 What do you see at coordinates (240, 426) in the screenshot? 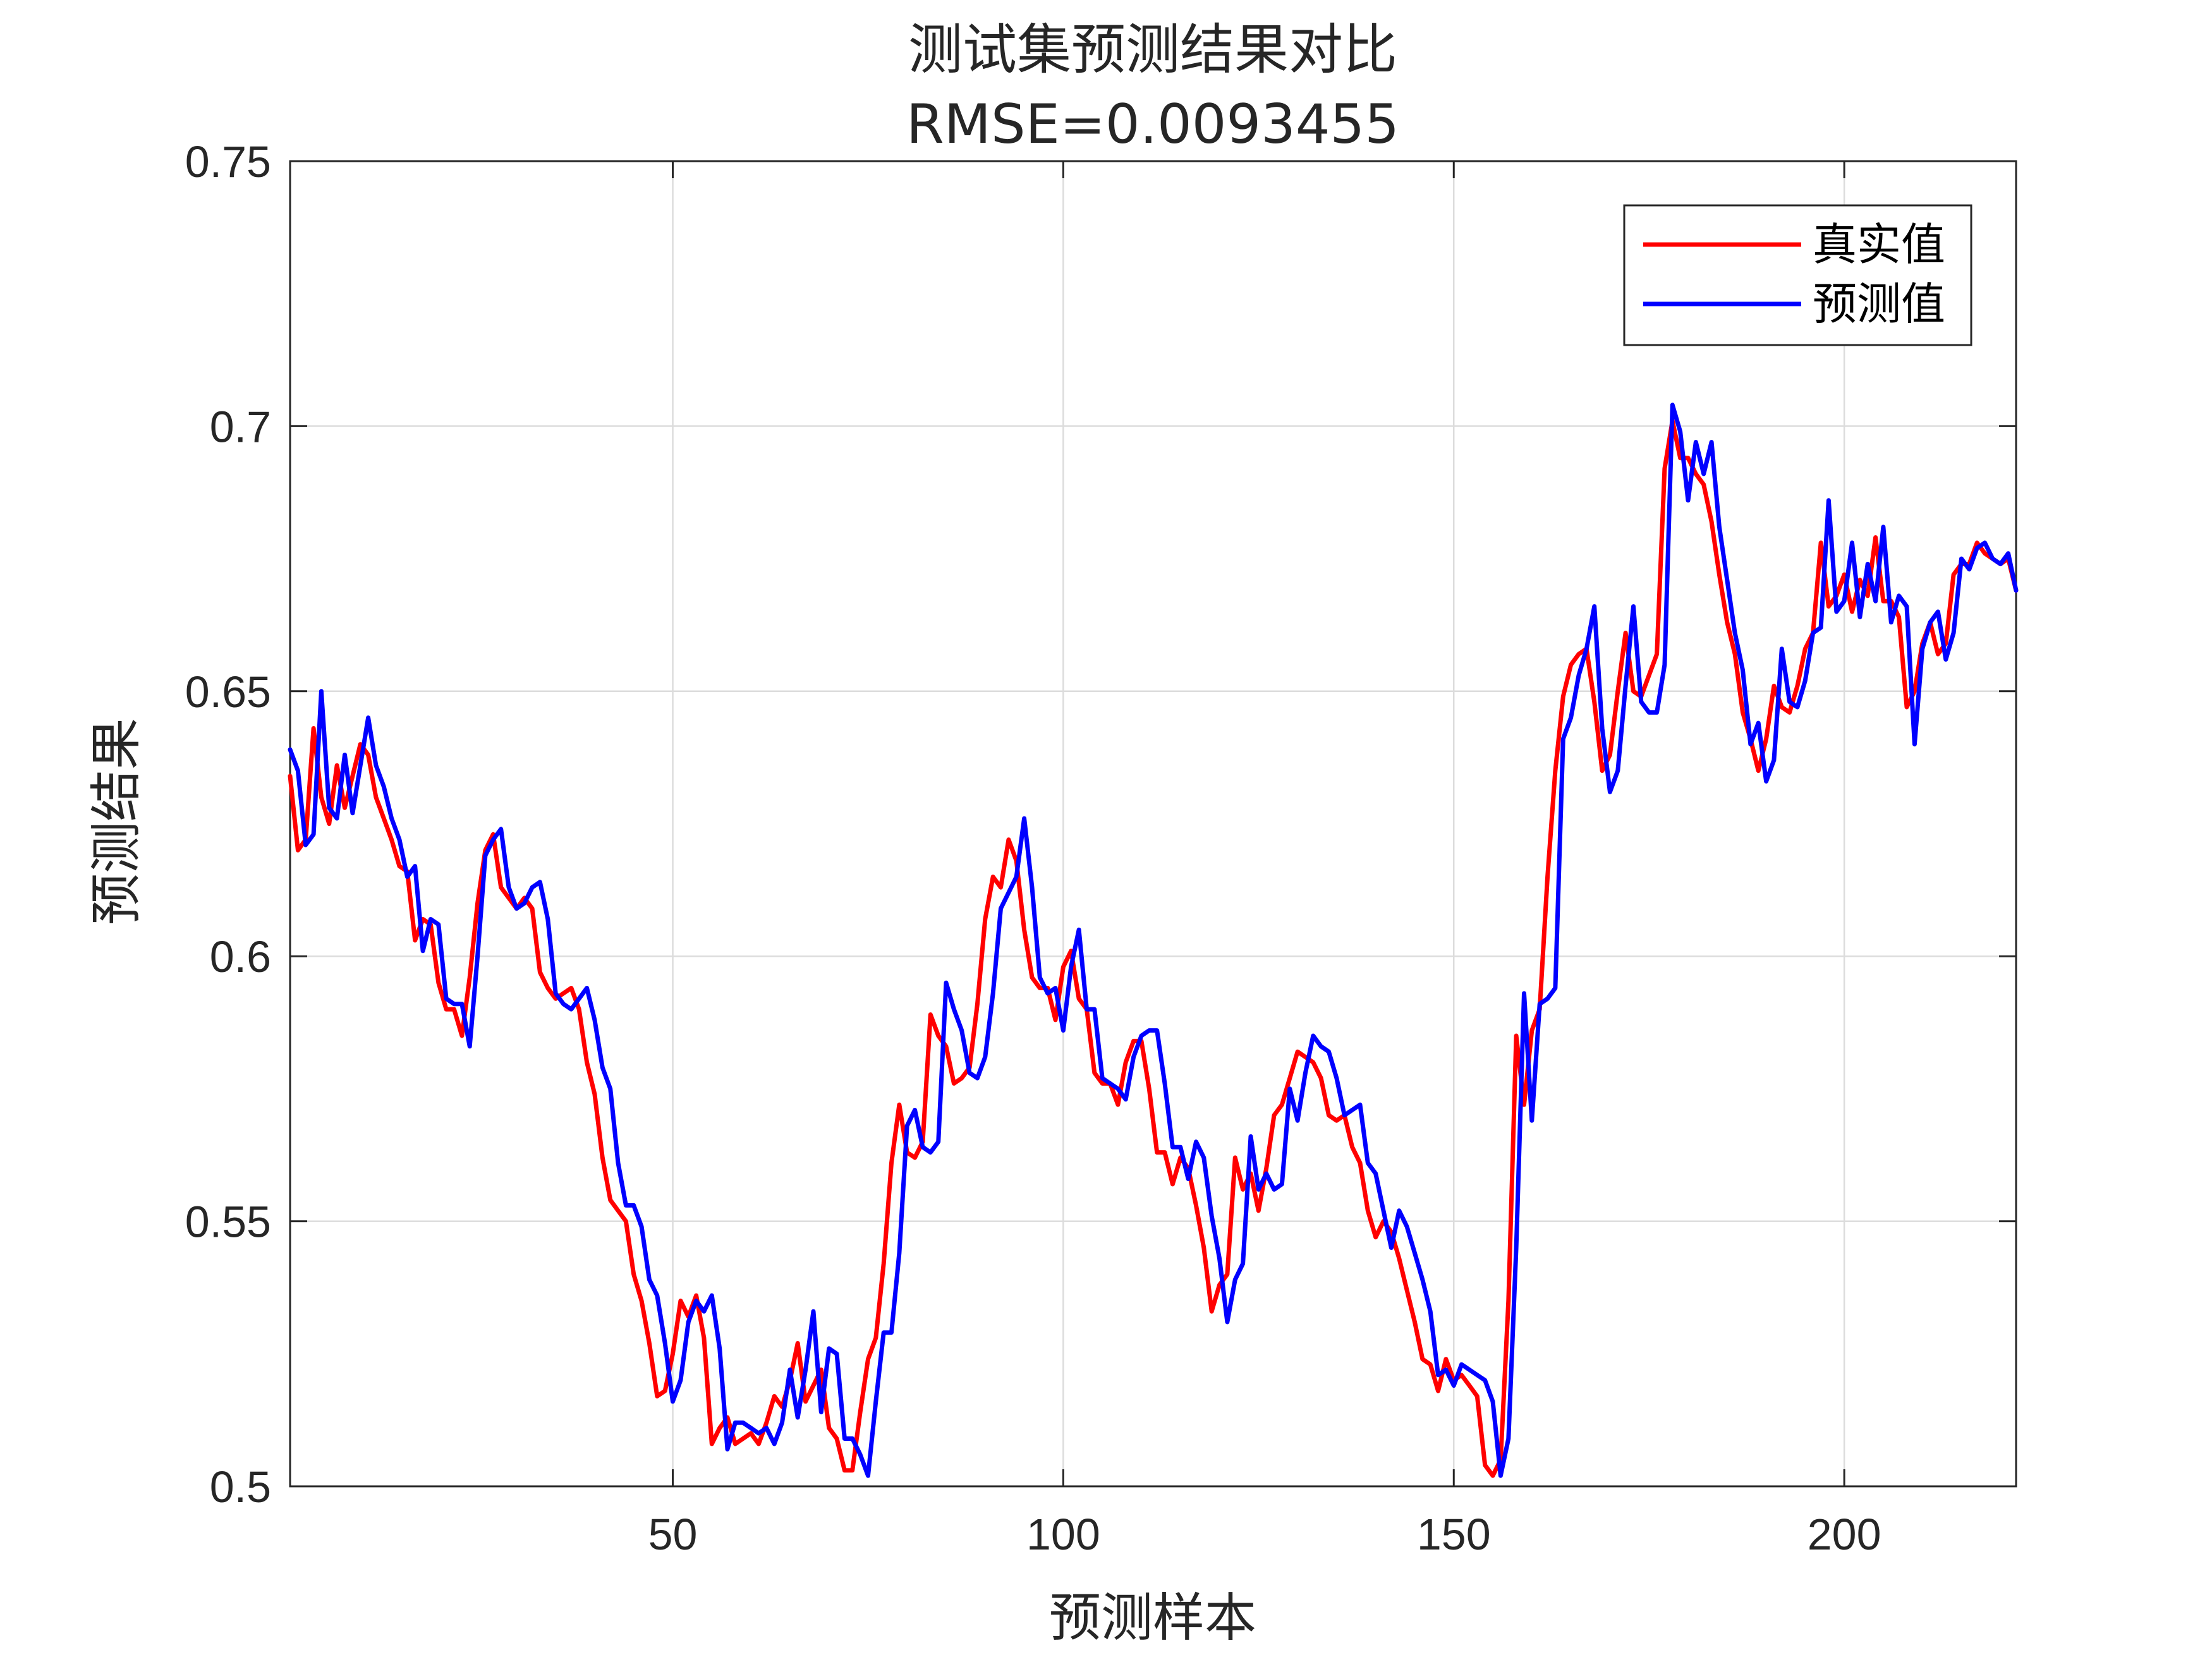
I see `y-tick-label: 0.7` at bounding box center [240, 426].